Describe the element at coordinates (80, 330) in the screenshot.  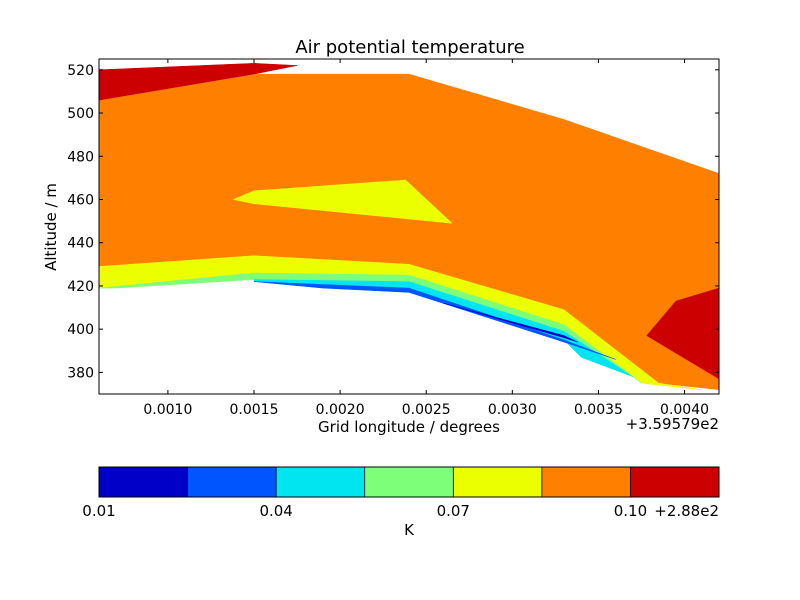
I see `y-tick-label: 400` at that location.